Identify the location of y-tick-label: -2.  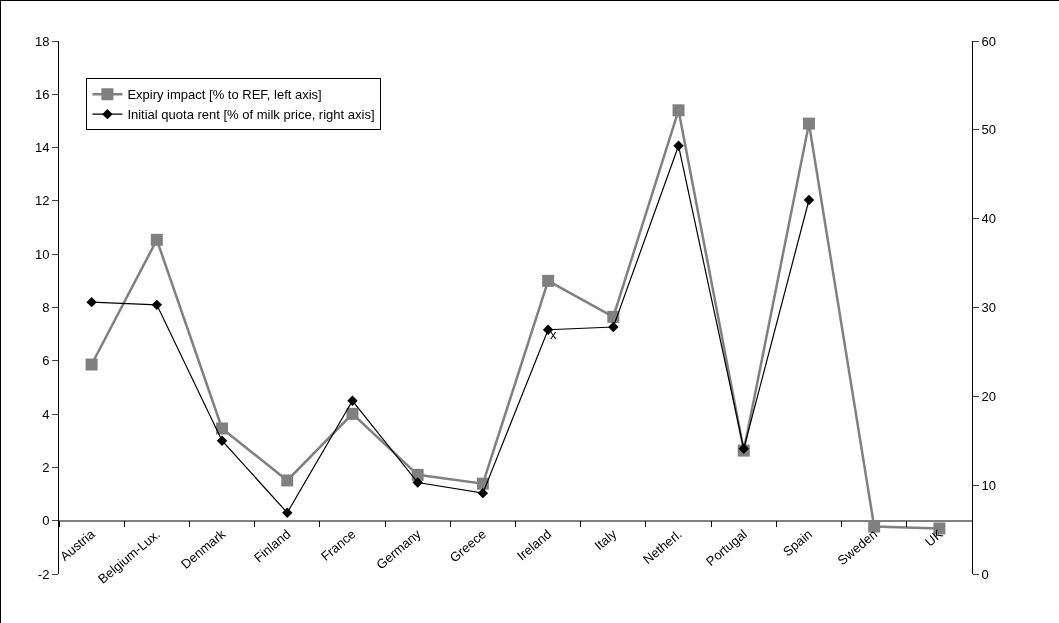
(43, 574).